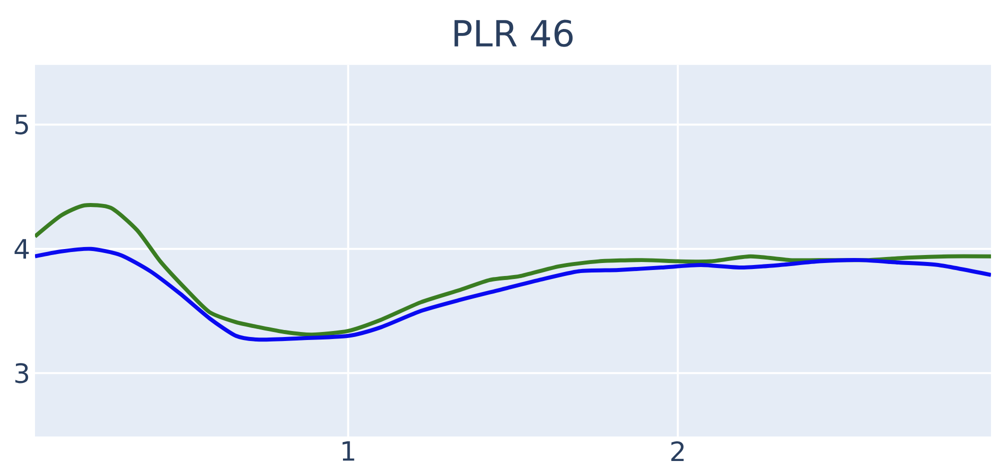 The height and width of the screenshot is (474, 992). What do you see at coordinates (21, 249) in the screenshot?
I see `y-tick-label: 4` at bounding box center [21, 249].